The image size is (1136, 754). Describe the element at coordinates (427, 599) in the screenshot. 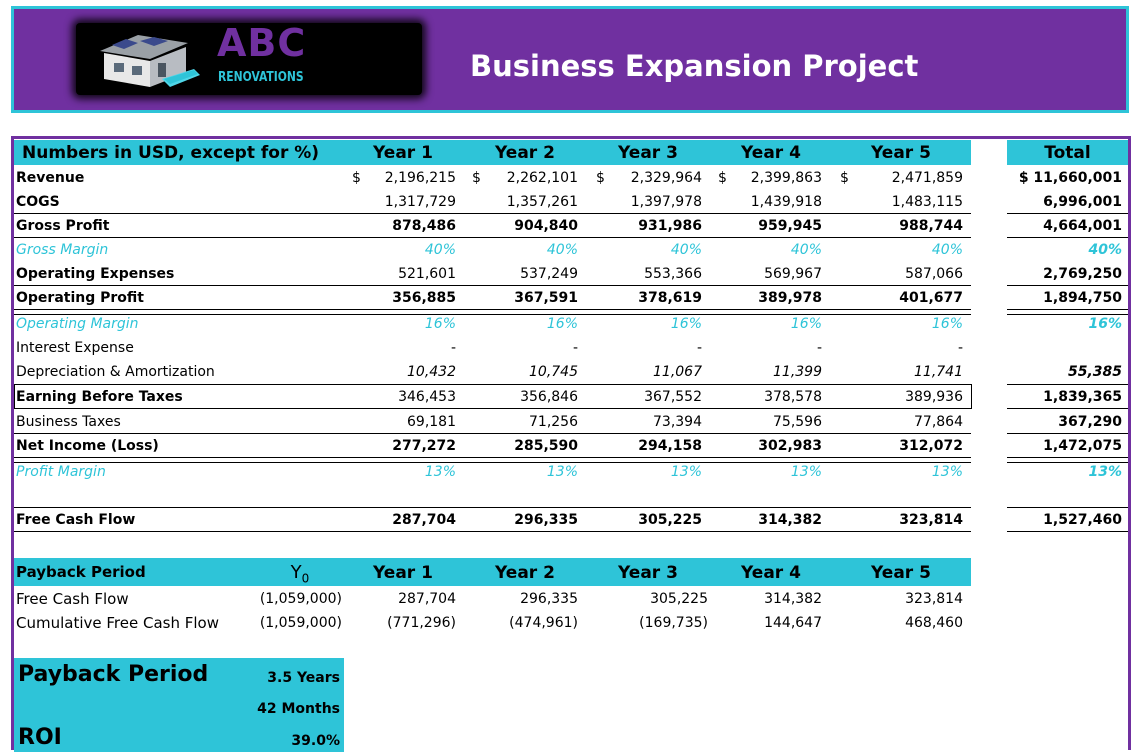

I see `payback-cell: 287,704` at that location.